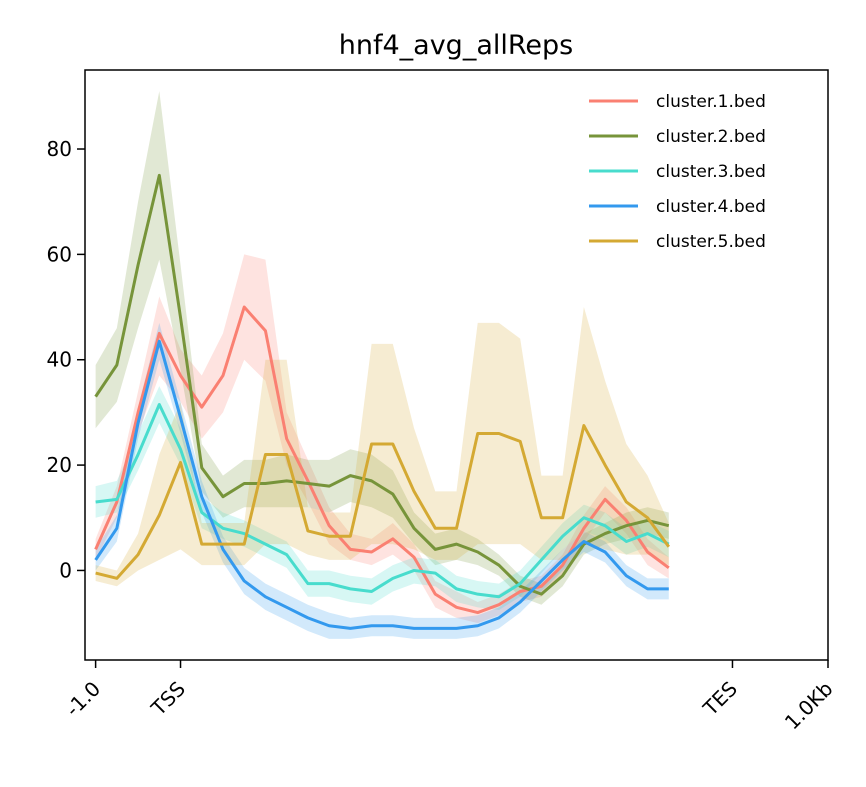 Image resolution: width=866 pixels, height=787 pixels. What do you see at coordinates (449, 697) in the screenshot?
I see `x-axis: -1.0 TSS TES 1.0Kb` at bounding box center [449, 697].